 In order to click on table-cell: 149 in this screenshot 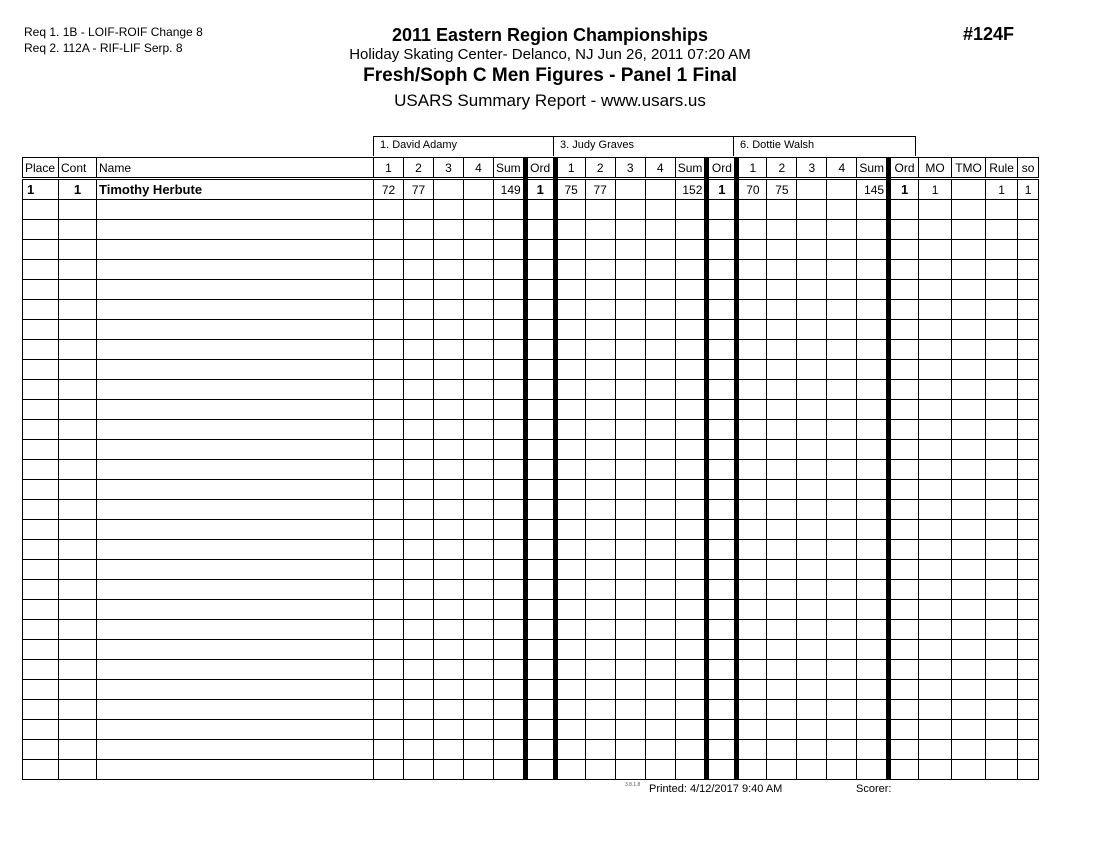, I will do `click(509, 189)`.